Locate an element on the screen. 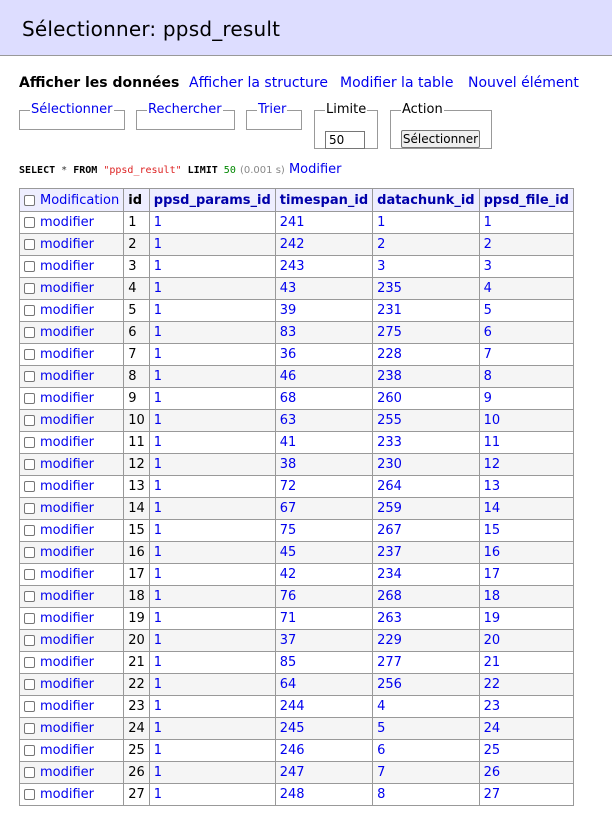 This screenshot has width=612, height=838. cell-timespan-id: 39 is located at coordinates (324, 310).